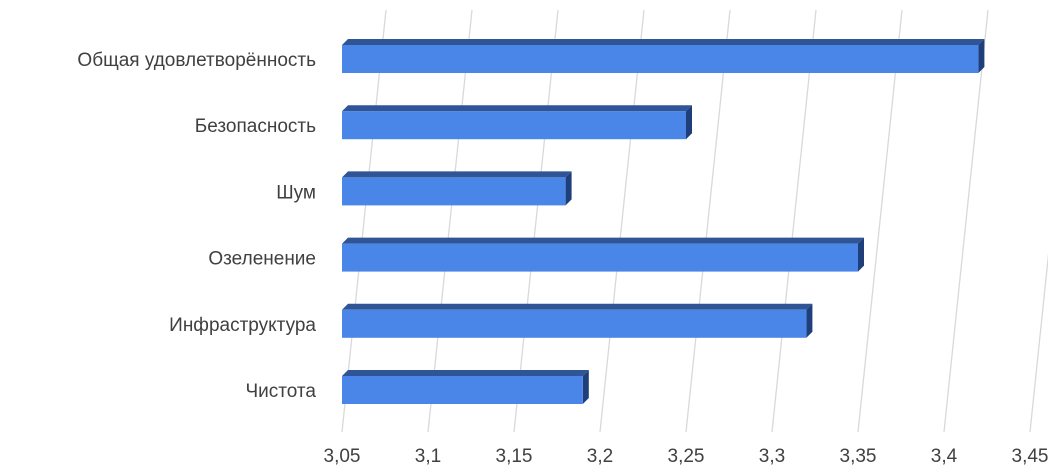 The height and width of the screenshot is (472, 1048). What do you see at coordinates (281, 391) in the screenshot?
I see `category-label: Чистота` at bounding box center [281, 391].